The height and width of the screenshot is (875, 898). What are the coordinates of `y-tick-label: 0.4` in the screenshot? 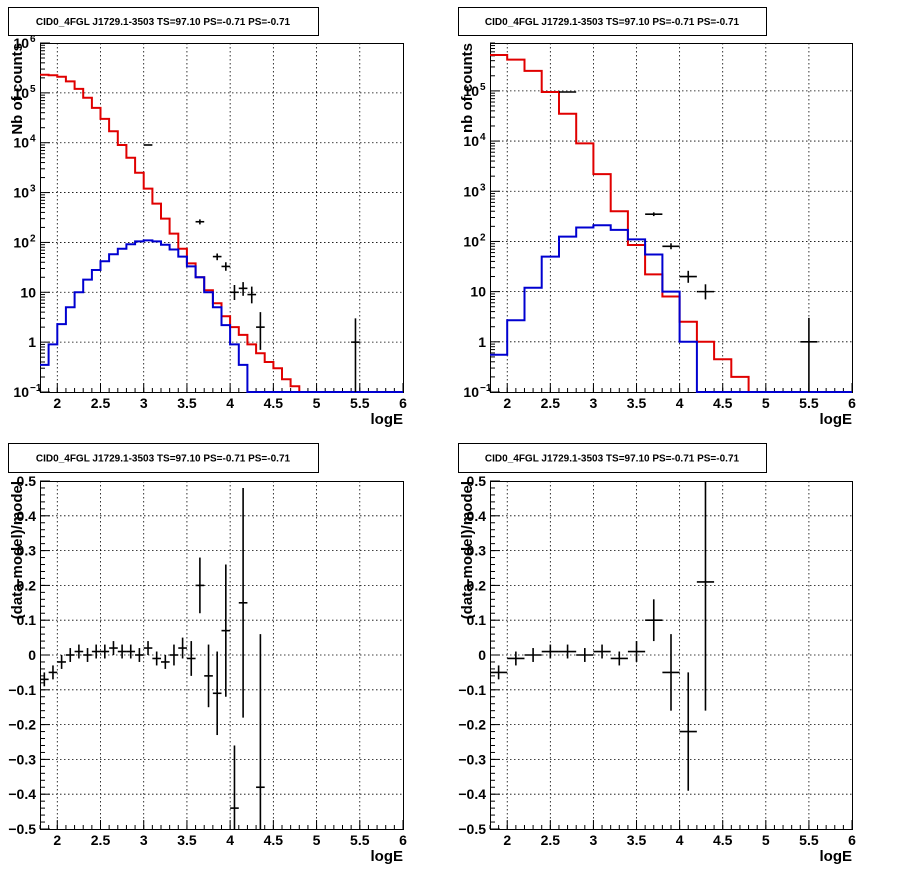 It's located at (477, 516).